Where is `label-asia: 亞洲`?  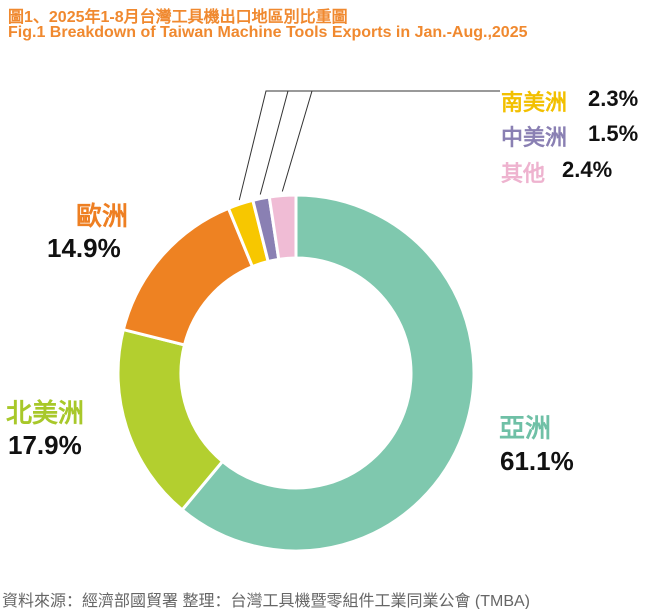
label-asia: 亞洲 is located at coordinates (525, 428).